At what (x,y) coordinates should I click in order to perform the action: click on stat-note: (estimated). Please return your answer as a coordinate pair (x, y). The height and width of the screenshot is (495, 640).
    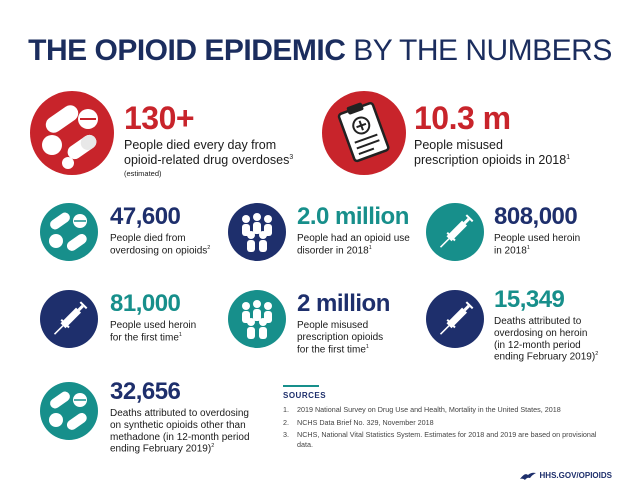
    Looking at the image, I should click on (143, 173).